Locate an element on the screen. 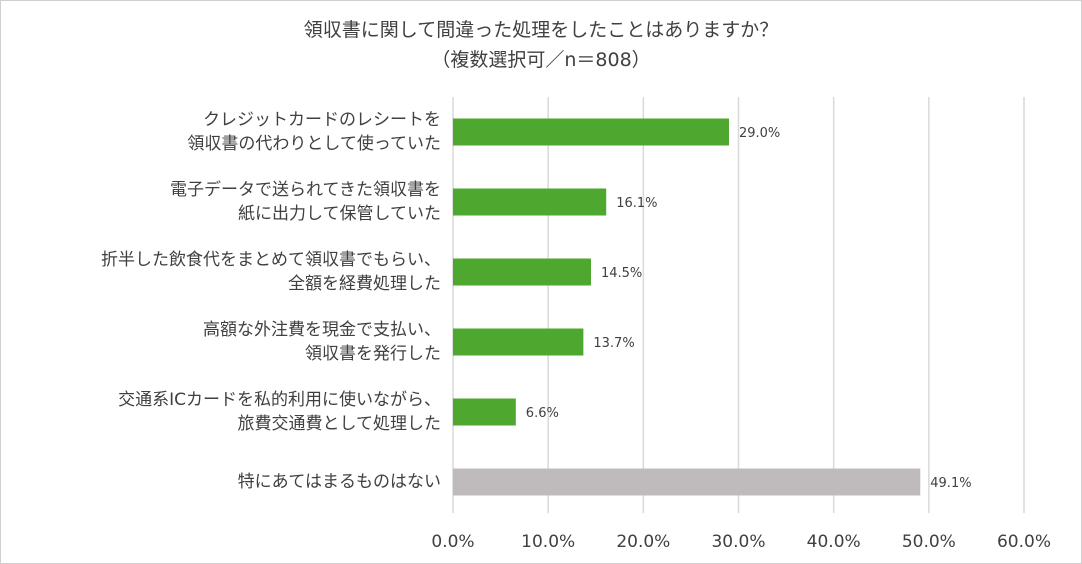 This screenshot has width=1082, height=564. category-label-line: 領収書の代わりとして使っていた is located at coordinates (314, 144).